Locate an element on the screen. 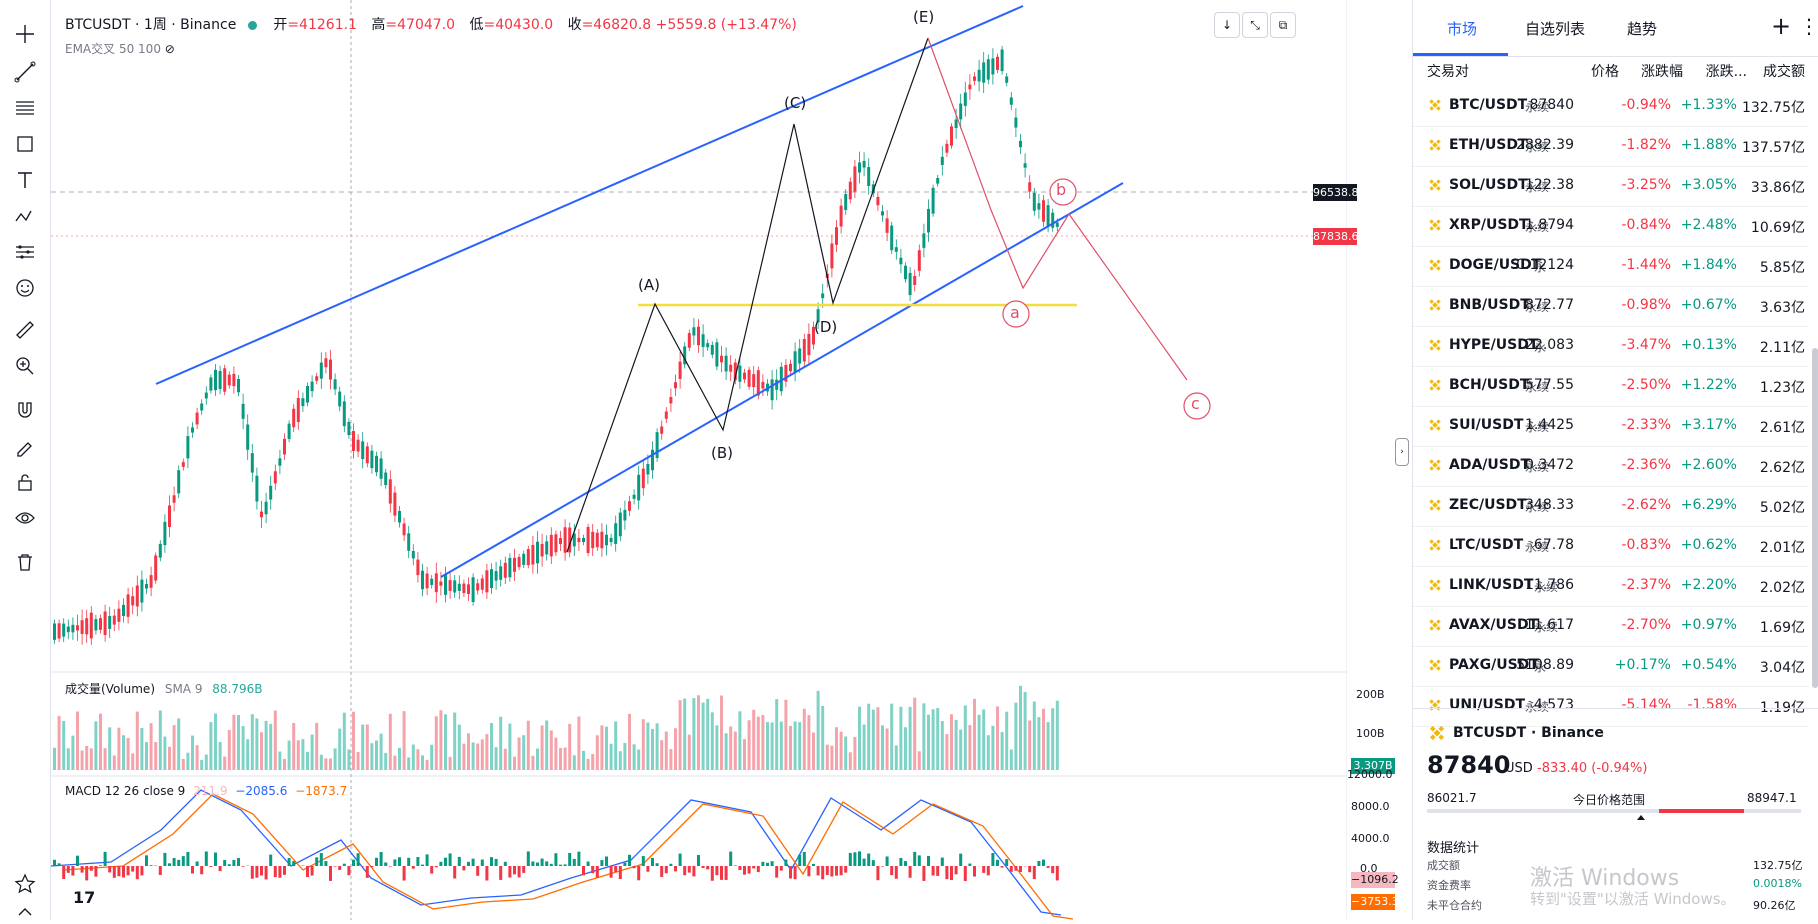 The height and width of the screenshot is (924, 1818). lock-drawing-icon is located at coordinates (25, 446).